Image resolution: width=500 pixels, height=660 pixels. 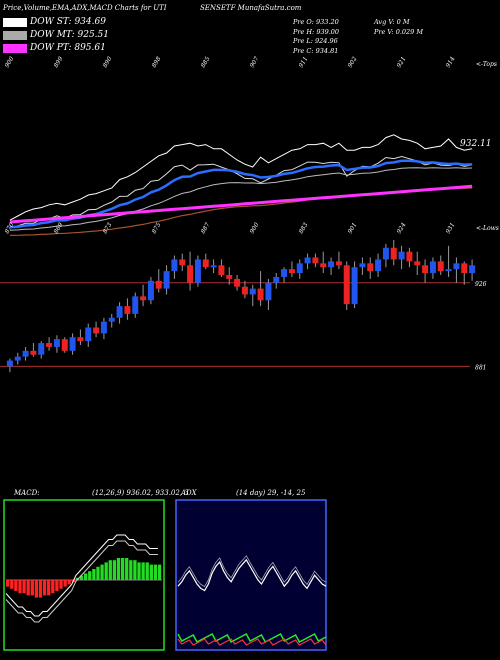 I want to click on low-tick-label: 901, so click(x=353, y=228).